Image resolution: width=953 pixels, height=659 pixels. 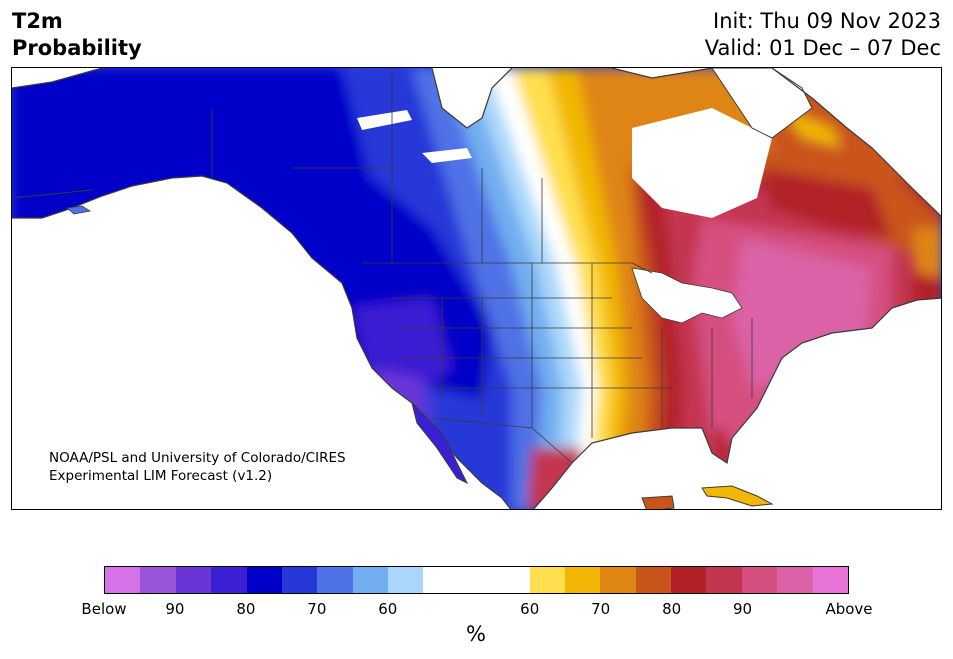 What do you see at coordinates (822, 48) in the screenshot?
I see `valid-date: Valid: 01 Dec – 07 Dec` at bounding box center [822, 48].